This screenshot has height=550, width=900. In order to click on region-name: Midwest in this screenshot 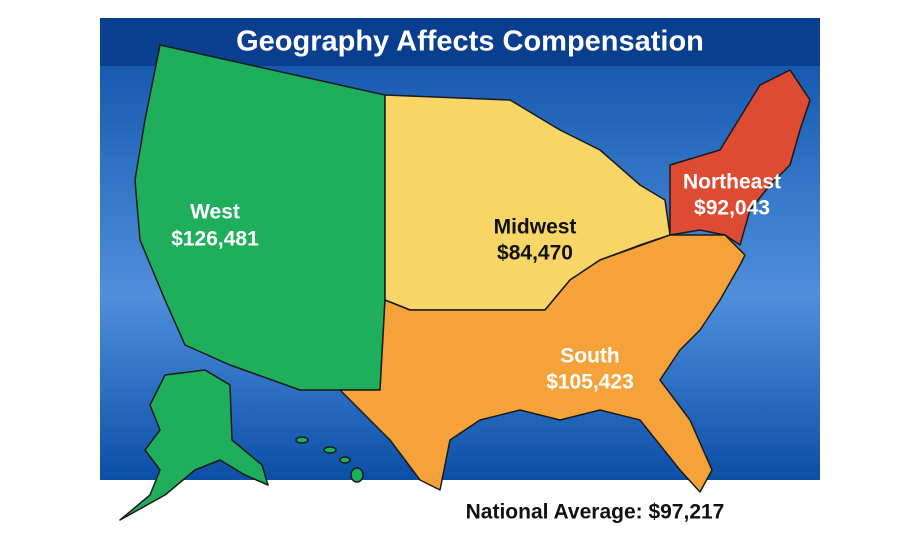, I will do `click(535, 227)`.